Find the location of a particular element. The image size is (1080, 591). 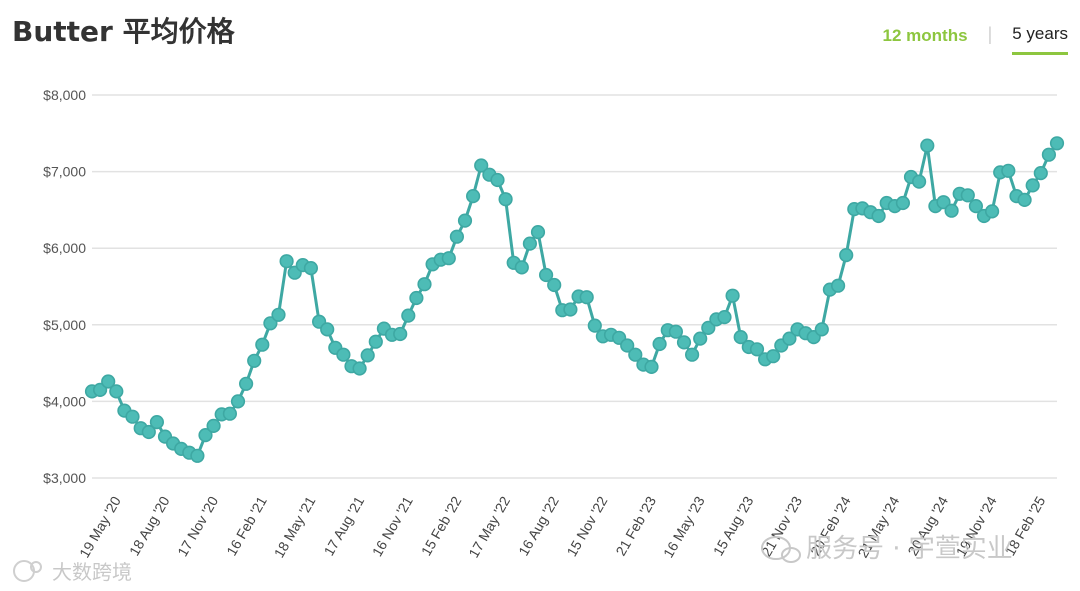

x-tick-label: 15 Feb '22 is located at coordinates (441, 525).